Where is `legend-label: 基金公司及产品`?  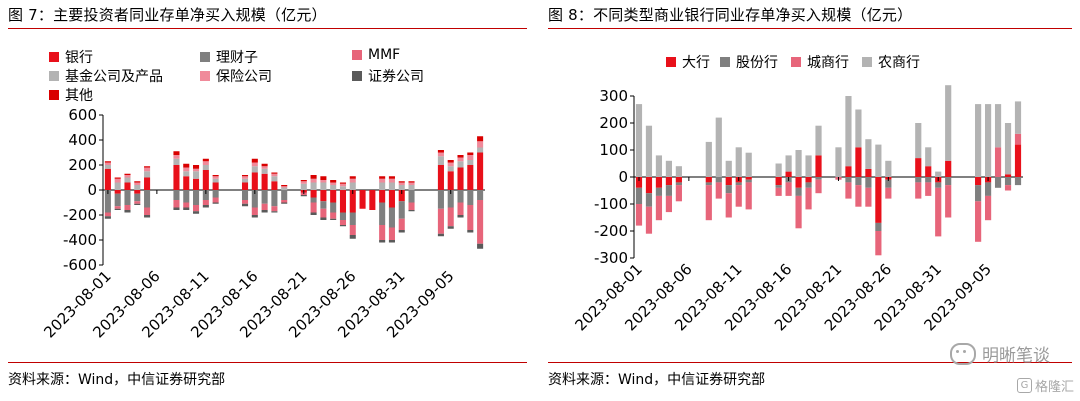 legend-label: 基金公司及产品 is located at coordinates (114, 77).